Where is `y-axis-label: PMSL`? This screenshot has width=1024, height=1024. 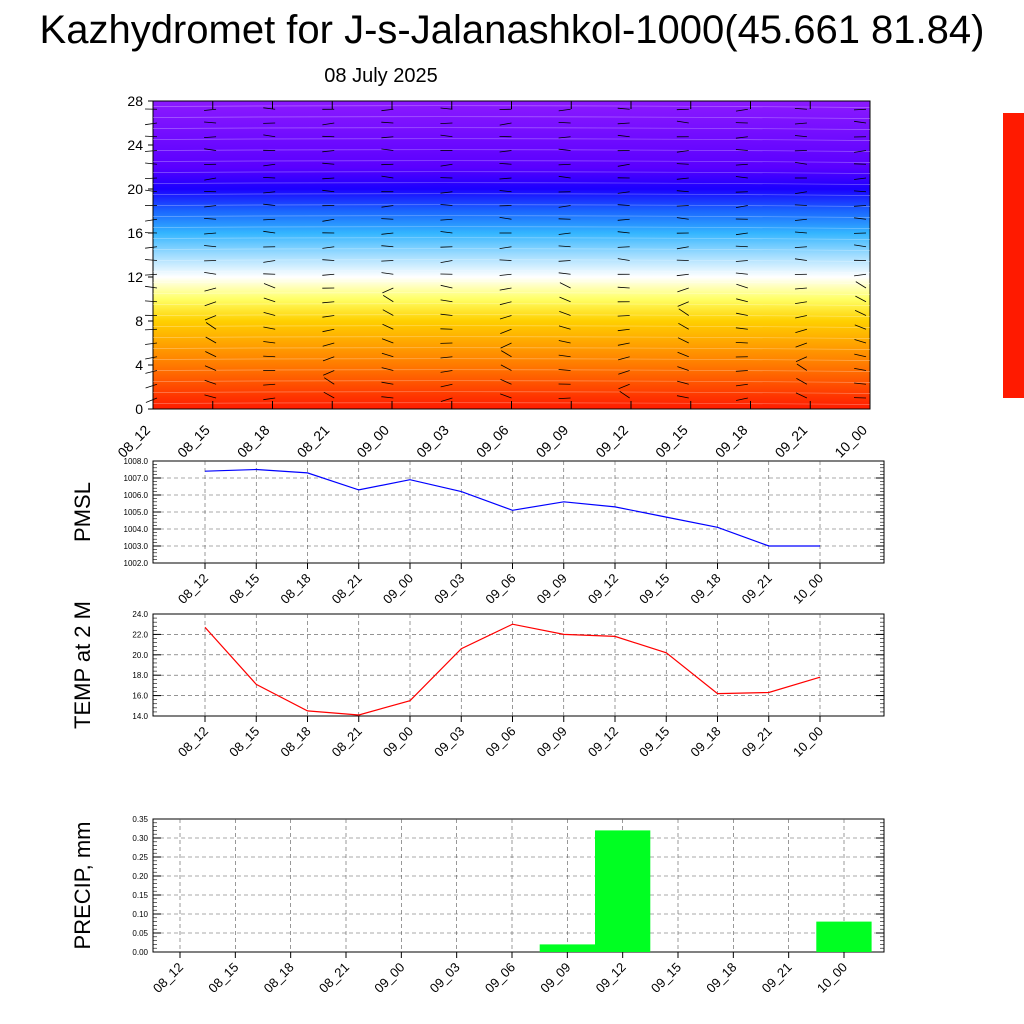 y-axis-label: PMSL is located at coordinates (82, 512).